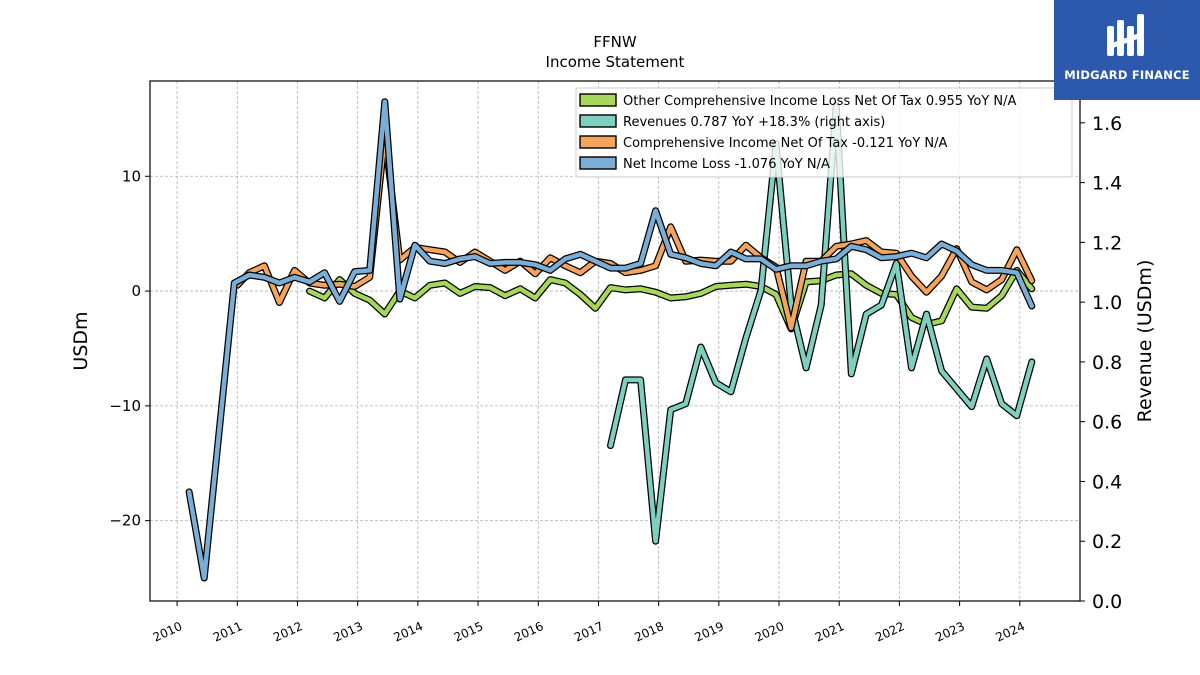 This screenshot has height=675, width=1200. I want to click on right-tick-label: 1.6, so click(1107, 124).